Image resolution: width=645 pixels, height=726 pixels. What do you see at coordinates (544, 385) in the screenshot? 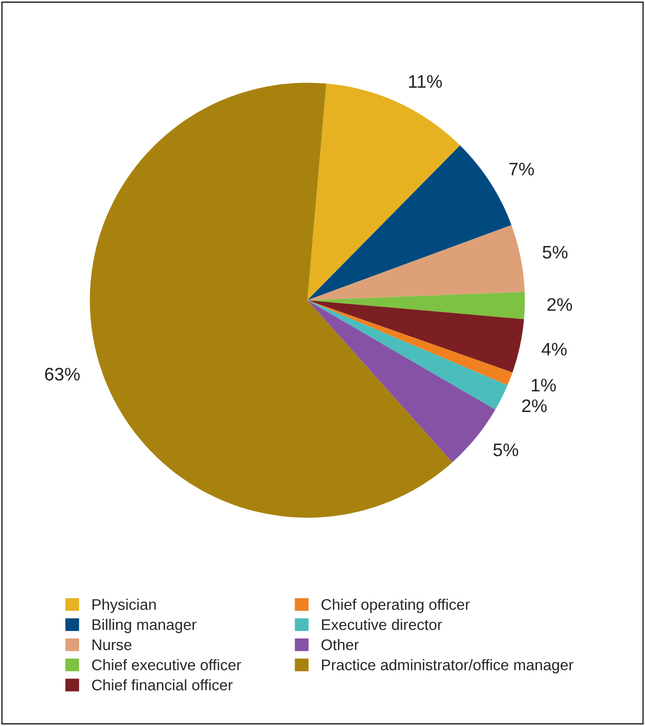
I see `data-label: 1%` at bounding box center [544, 385].